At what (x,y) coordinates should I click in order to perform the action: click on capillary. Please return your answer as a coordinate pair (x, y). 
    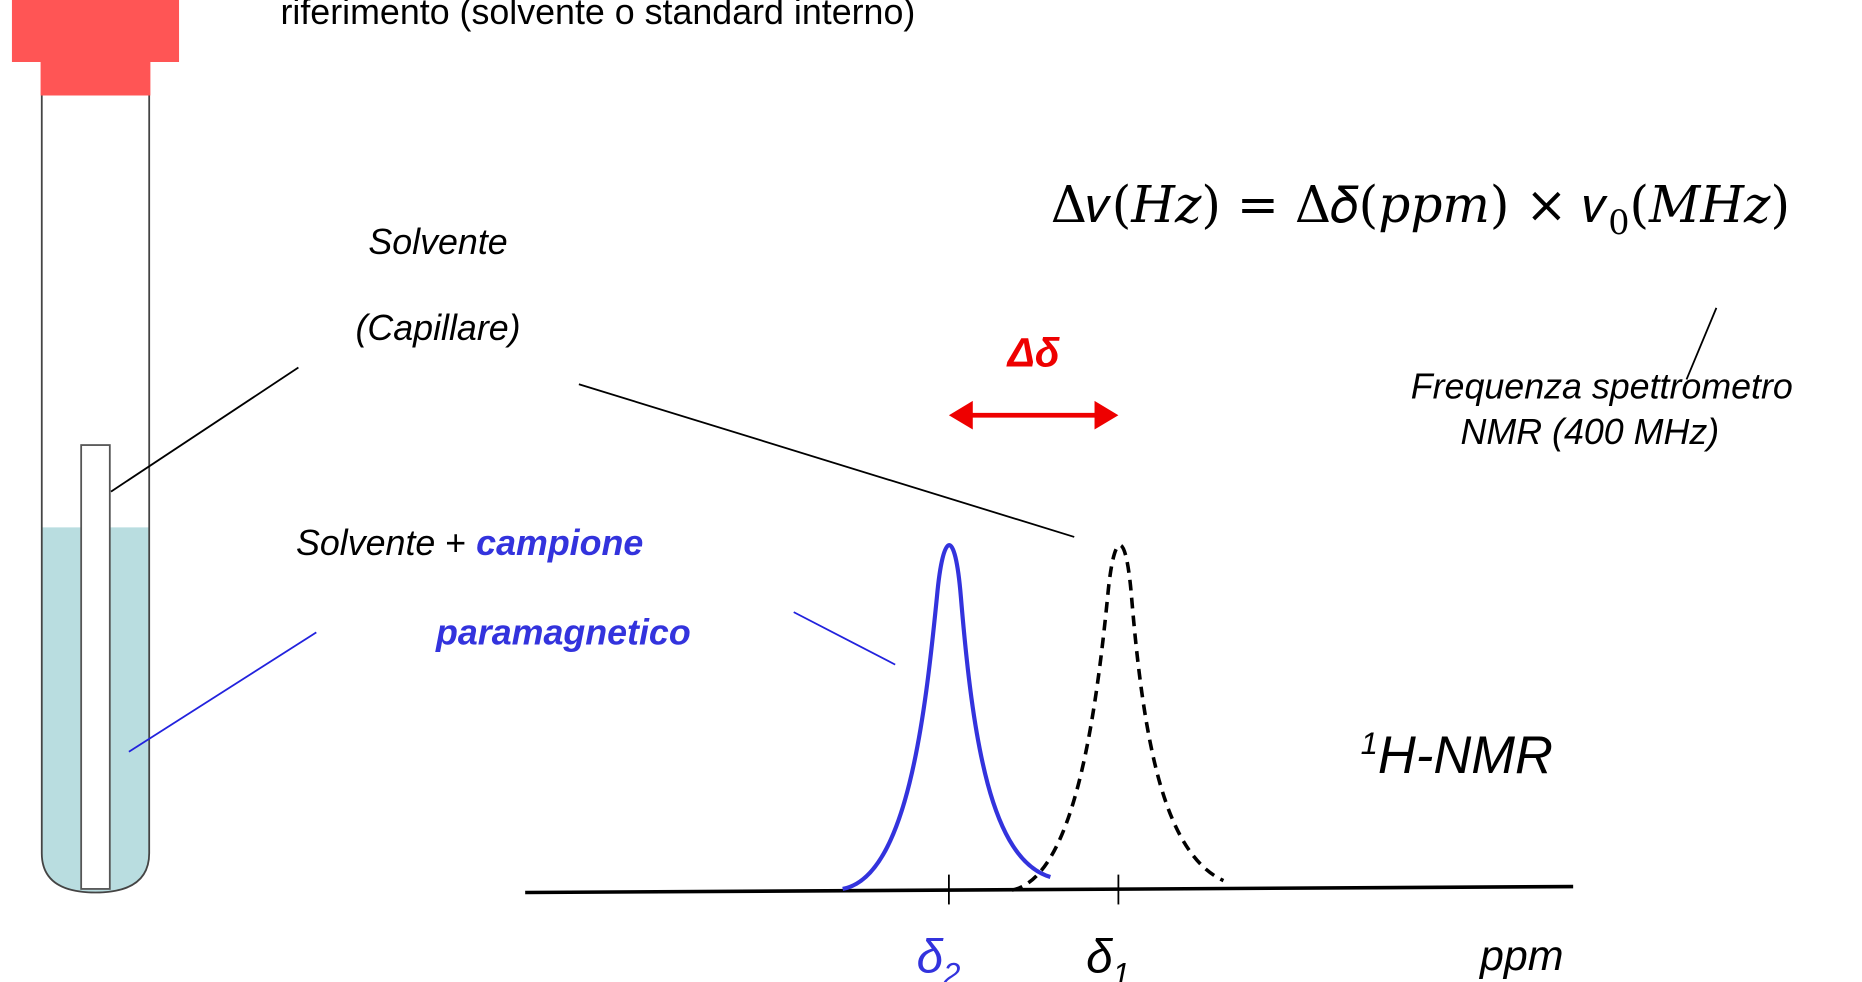
    Looking at the image, I should click on (95, 667).